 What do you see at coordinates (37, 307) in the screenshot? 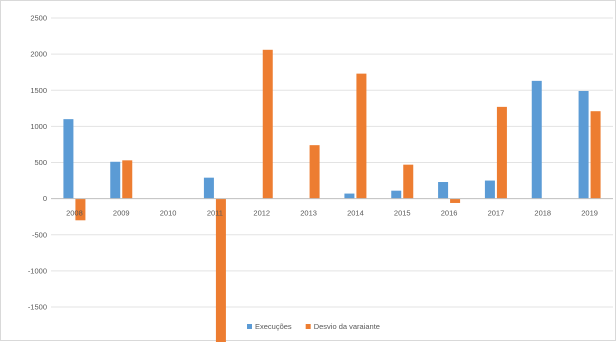
I see `y-tick-label: -1500` at bounding box center [37, 307].